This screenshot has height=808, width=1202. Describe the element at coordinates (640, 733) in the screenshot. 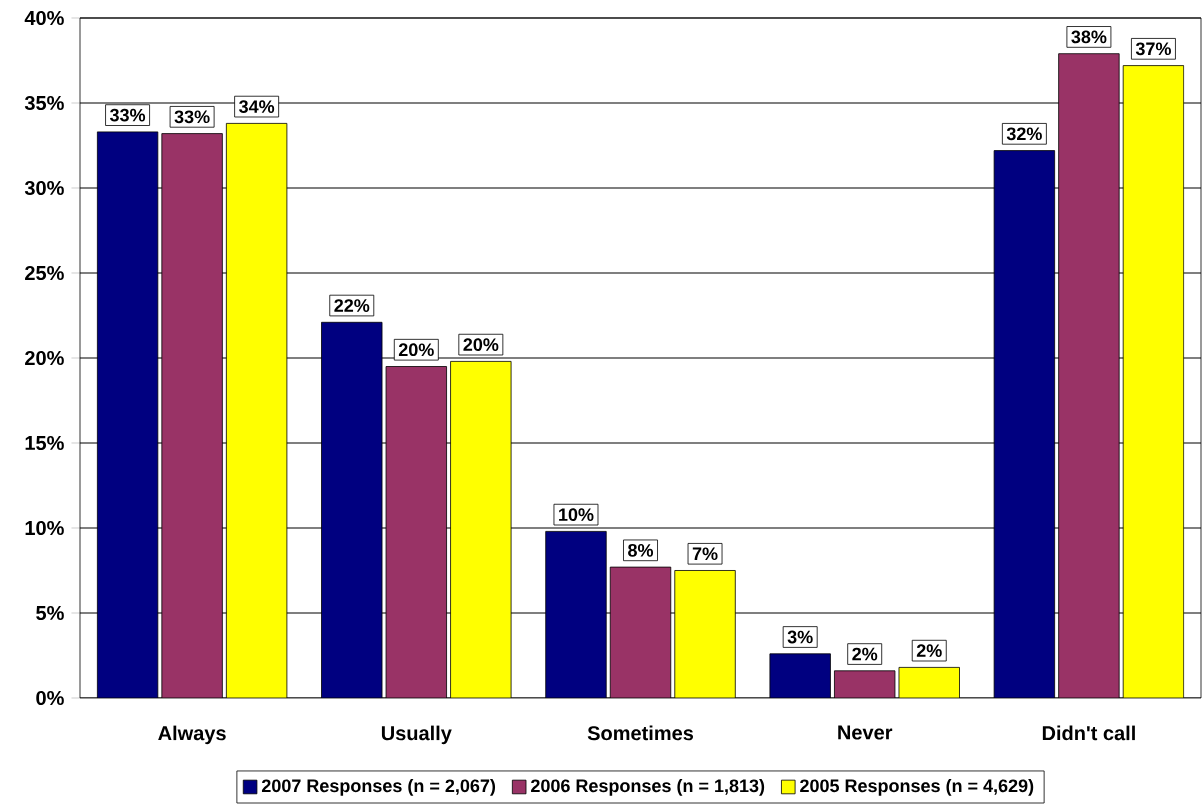

I see `x-tick-label: Sometimes` at that location.